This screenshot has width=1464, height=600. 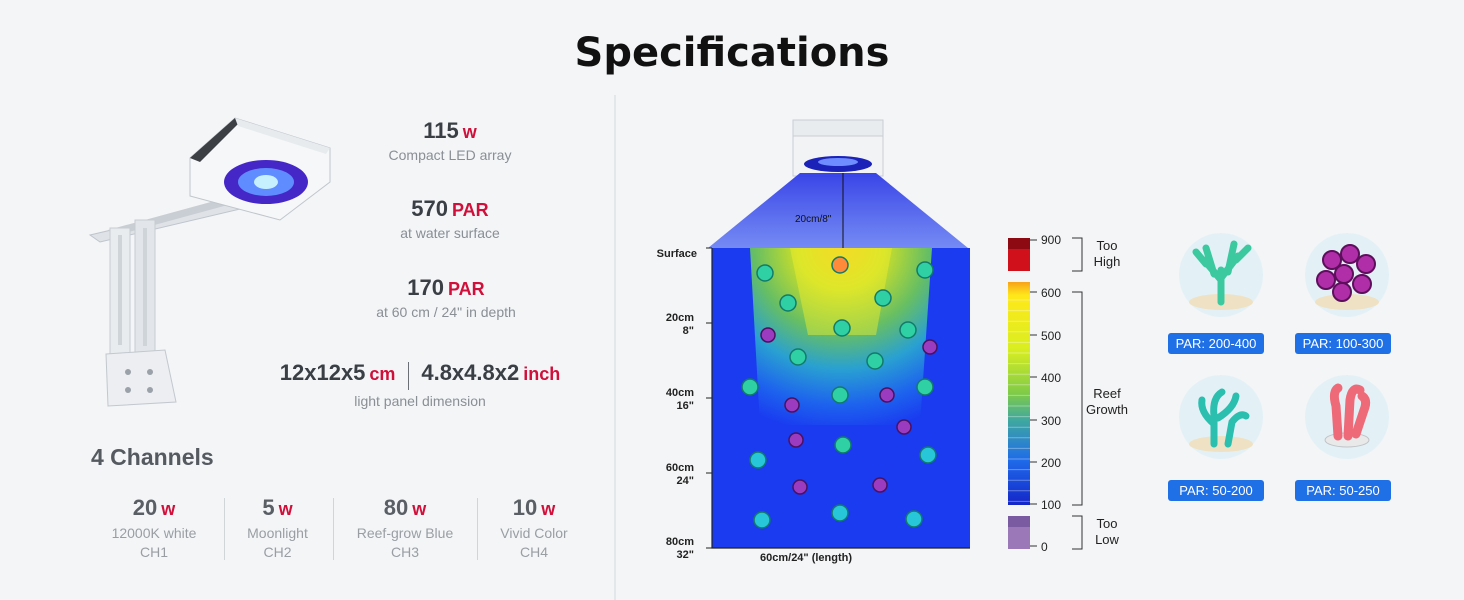 What do you see at coordinates (1216, 343) in the screenshot?
I see `coral-par-badge-1: PAR: 200-400` at bounding box center [1216, 343].